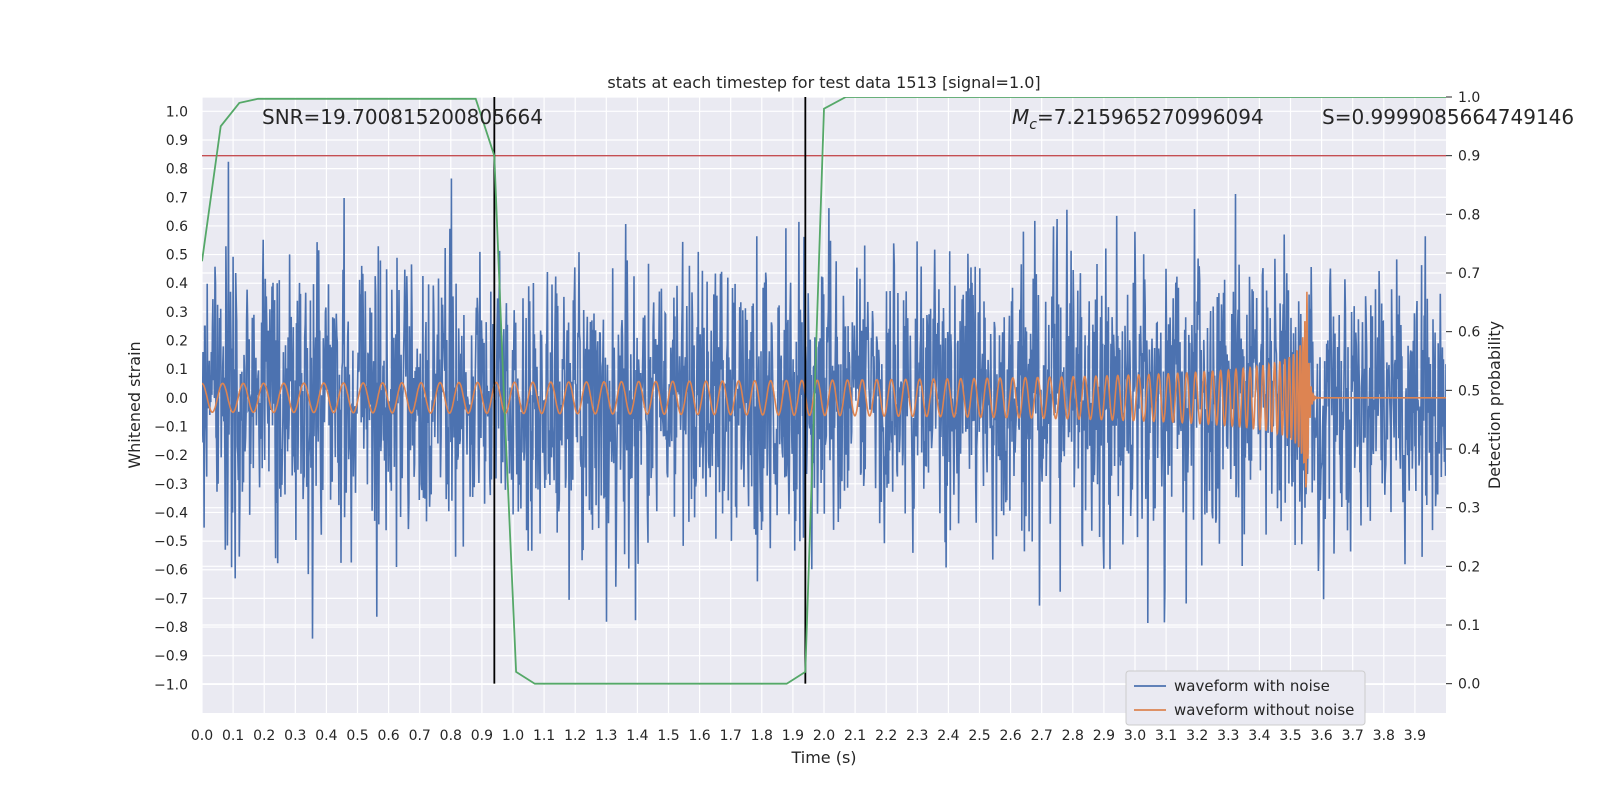  Describe the element at coordinates (1166, 736) in the screenshot. I see `x-tick-label: 3.1` at that location.